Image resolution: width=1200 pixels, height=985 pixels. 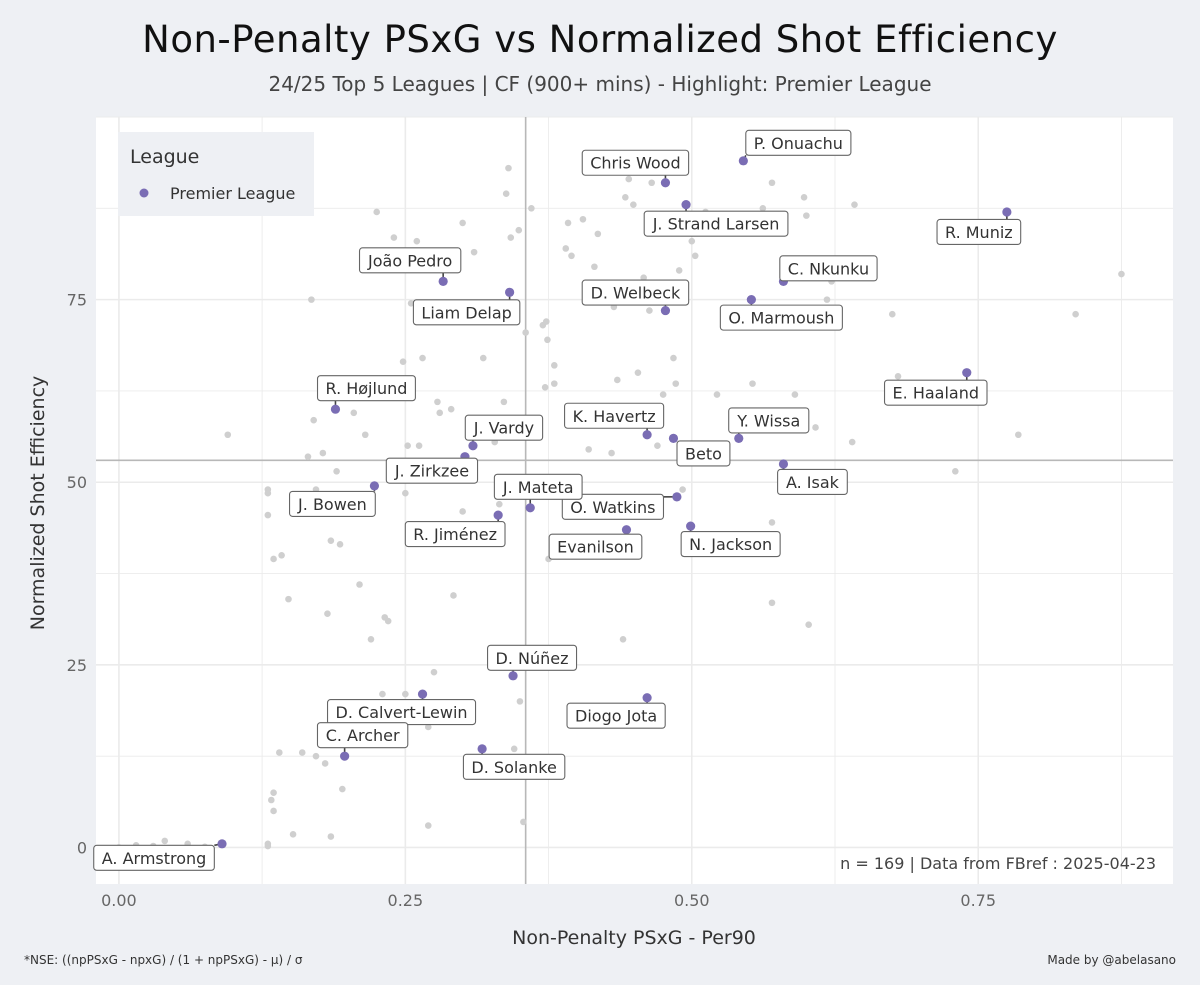 I want to click on x-tick-label: 0.00, so click(x=119, y=900).